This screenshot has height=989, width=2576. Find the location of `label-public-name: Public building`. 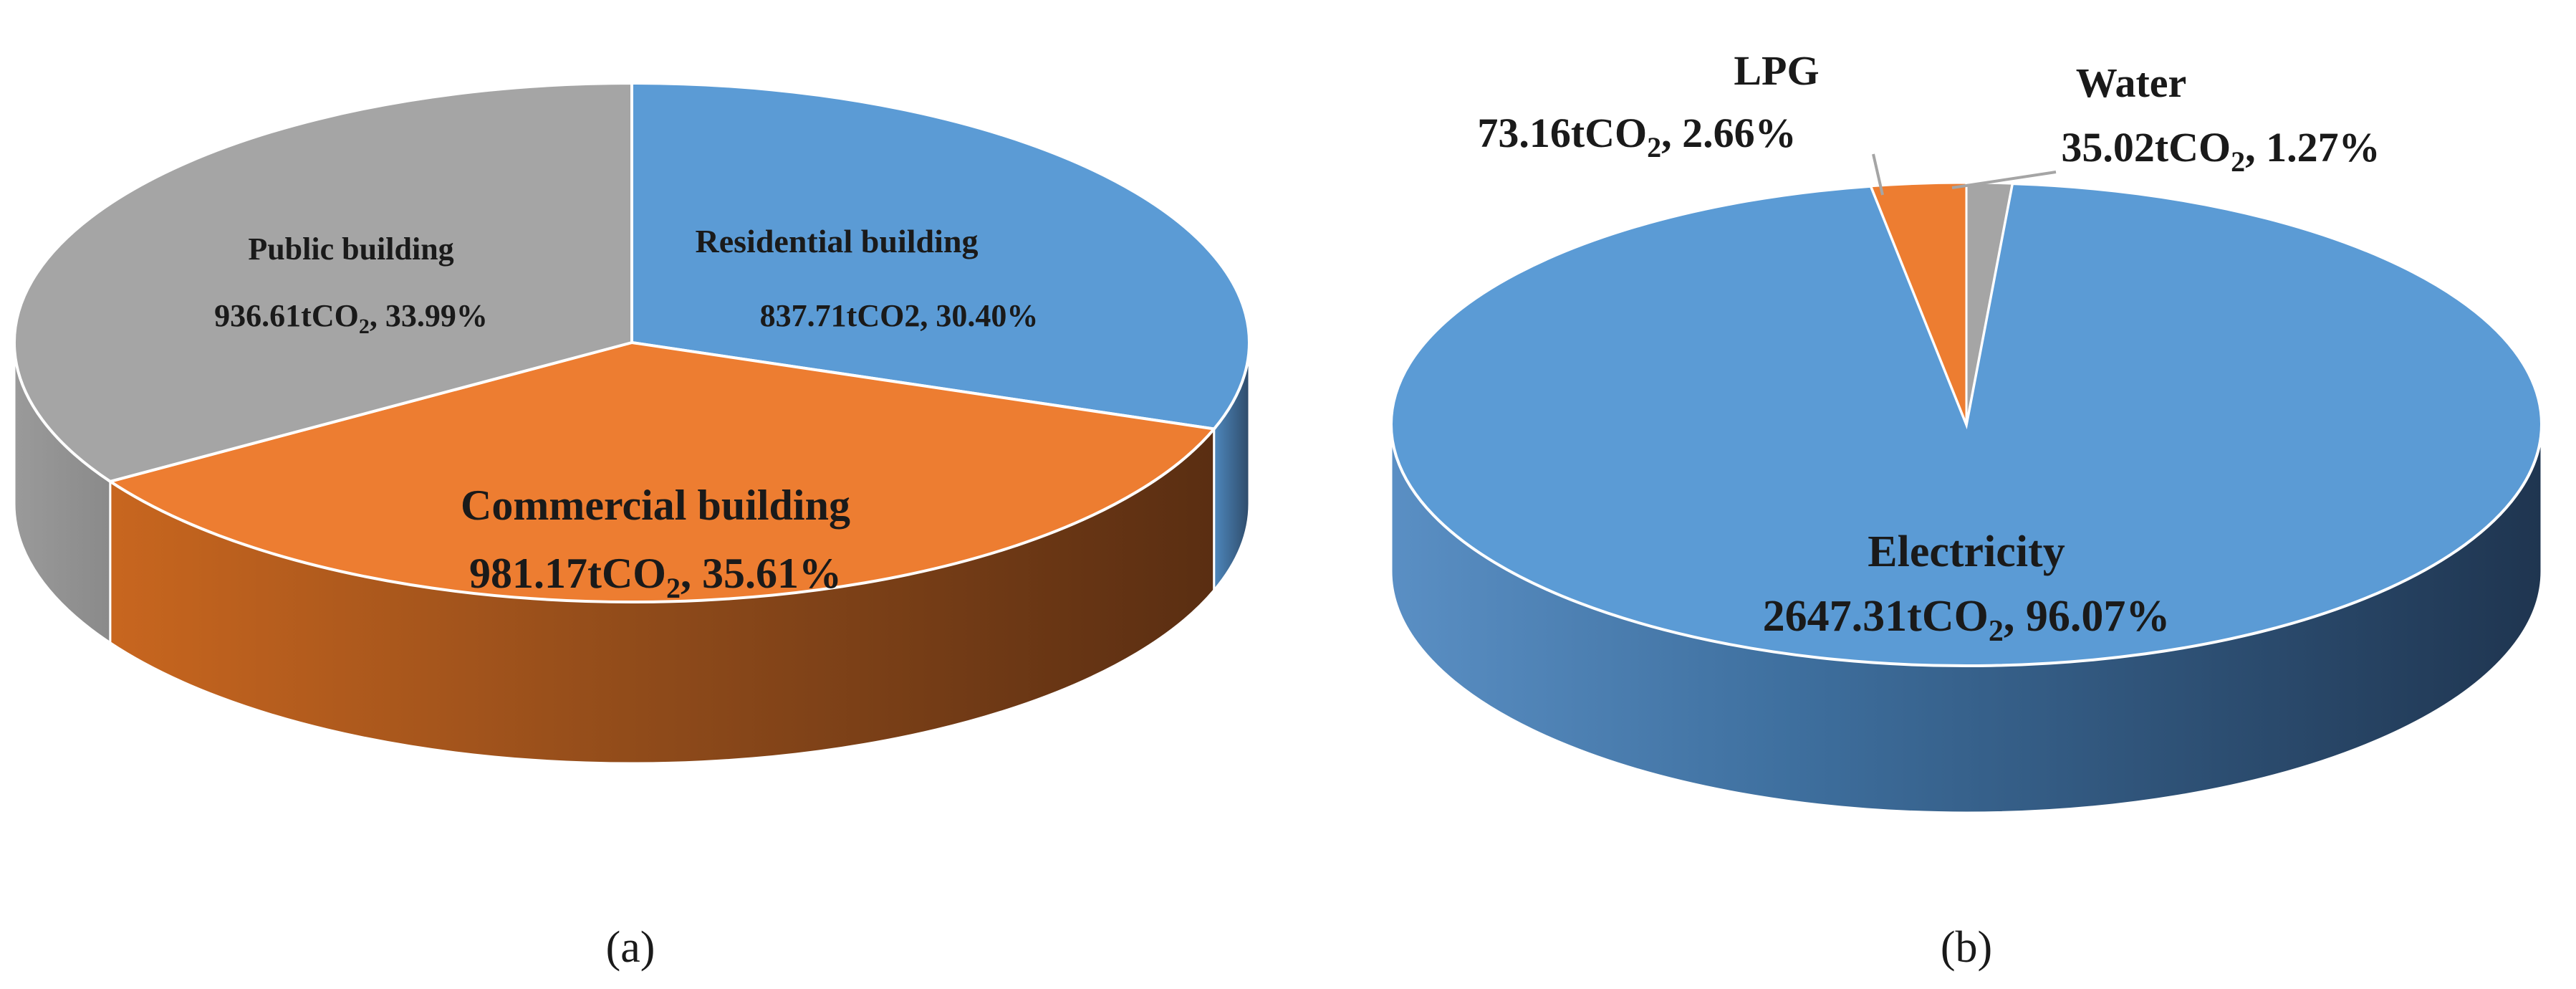

label-public-name: Public building is located at coordinates (350, 249).